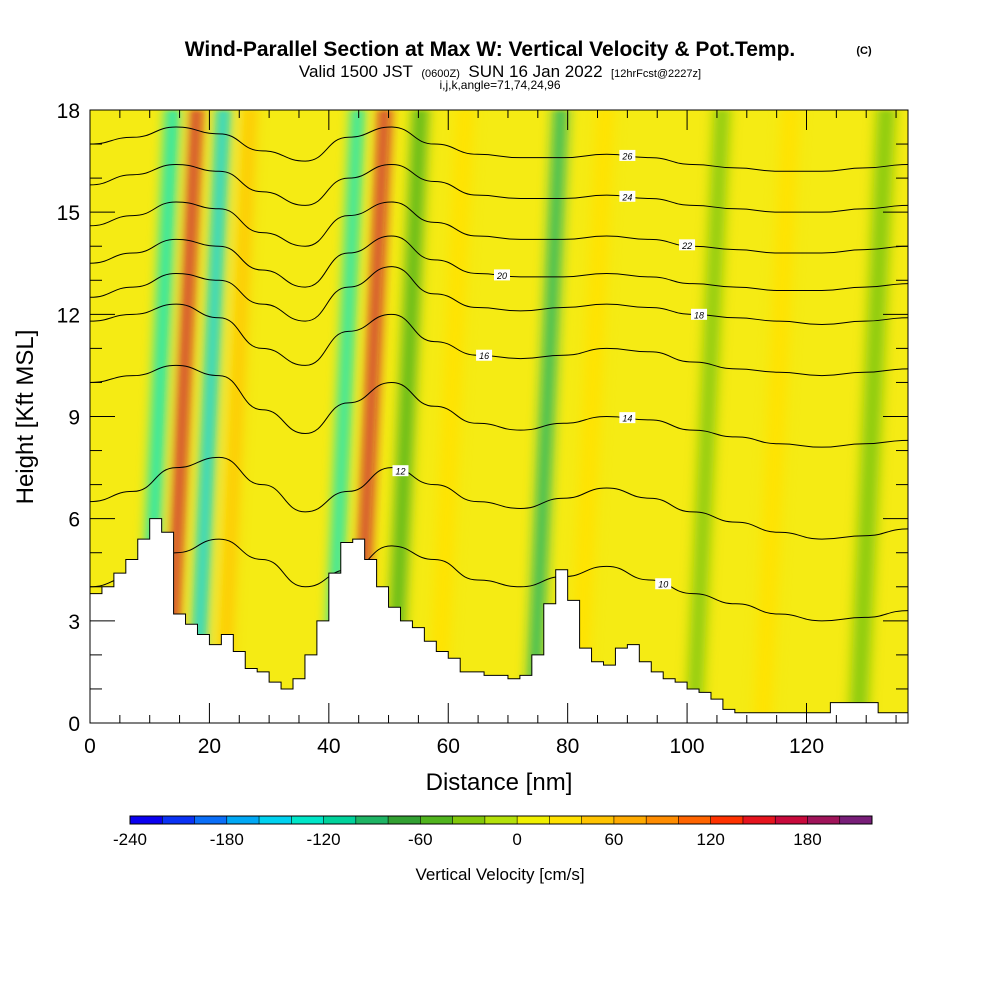  What do you see at coordinates (656, 74) in the screenshot?
I see `subtitle-fcst: [12hrFcst@2227z]` at bounding box center [656, 74].